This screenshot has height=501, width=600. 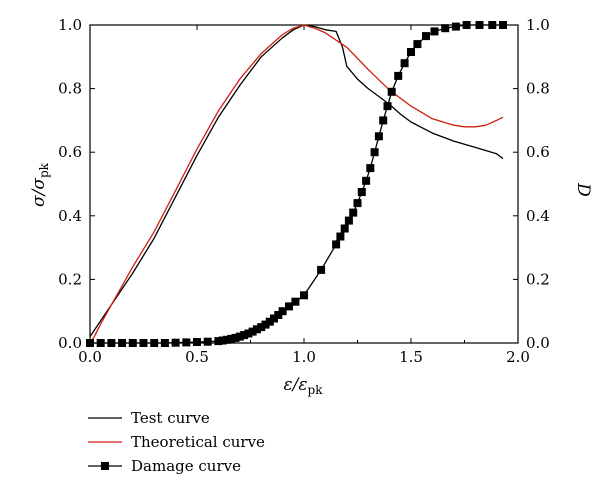 What do you see at coordinates (70, 25) in the screenshot?
I see `y-left-tick-label: 1.0` at bounding box center [70, 25].